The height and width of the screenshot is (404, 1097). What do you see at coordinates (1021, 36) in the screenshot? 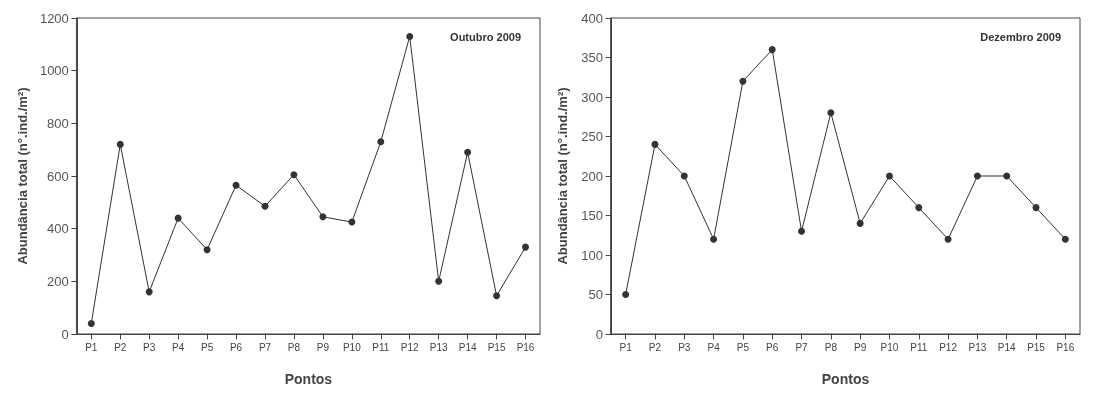
I see `text: Dezembro 2009` at bounding box center [1021, 36].